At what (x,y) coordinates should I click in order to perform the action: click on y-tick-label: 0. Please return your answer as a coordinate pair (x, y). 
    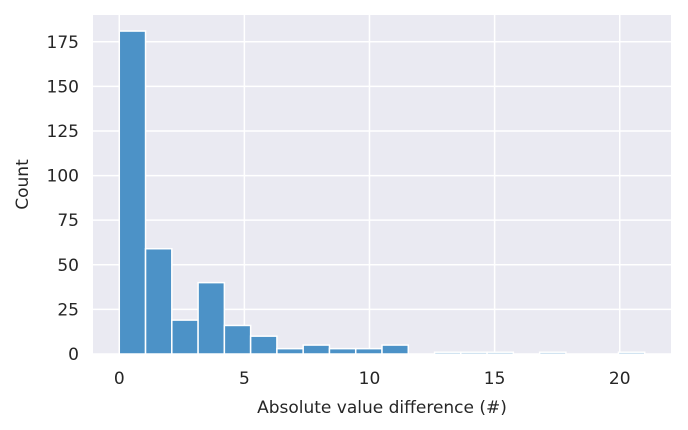
    Looking at the image, I should click on (73, 355).